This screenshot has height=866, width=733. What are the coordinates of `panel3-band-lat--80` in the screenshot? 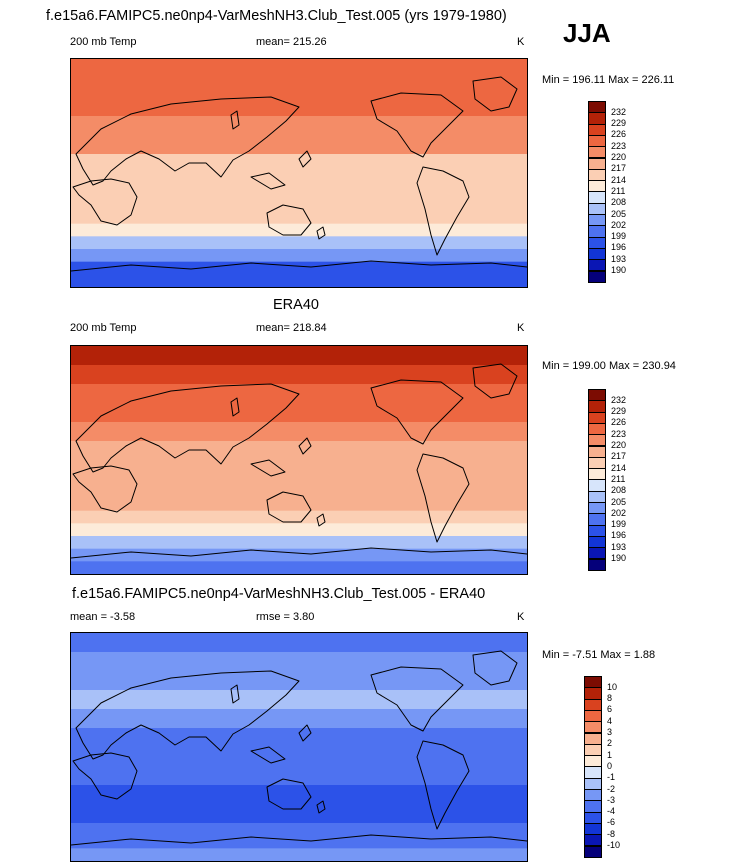 It's located at (299, 854).